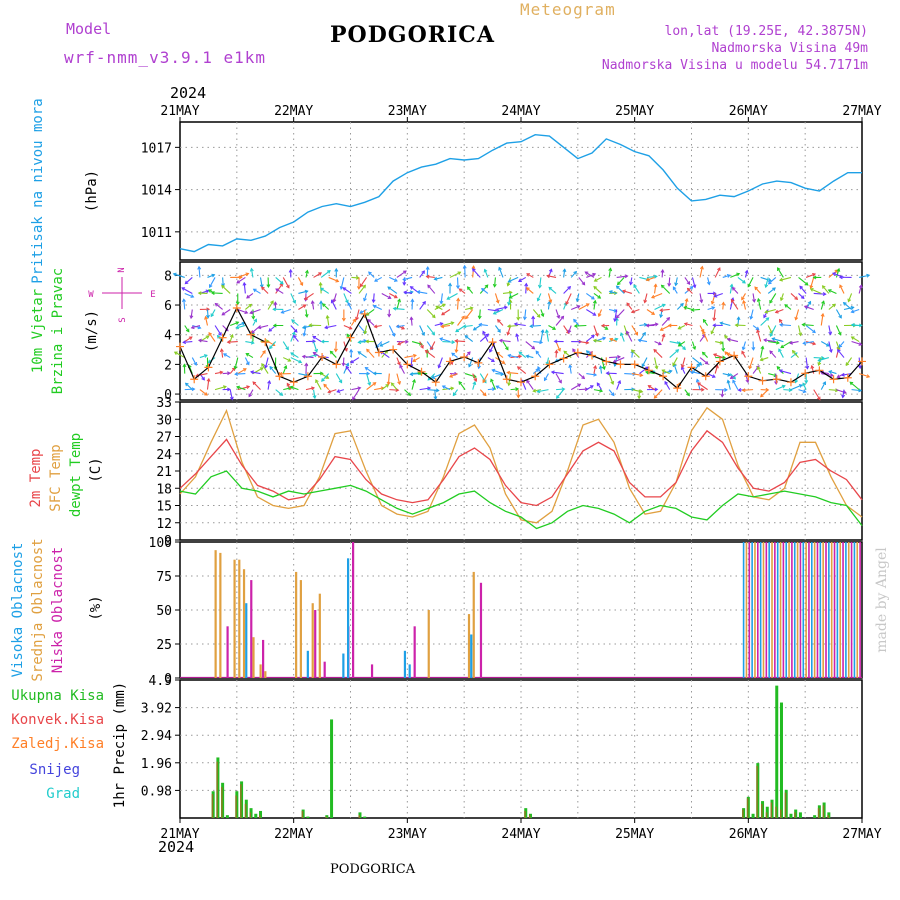 The width and height of the screenshot is (900, 900). Describe the element at coordinates (767, 812) in the screenshot. I see `total-precip-bar` at that location.